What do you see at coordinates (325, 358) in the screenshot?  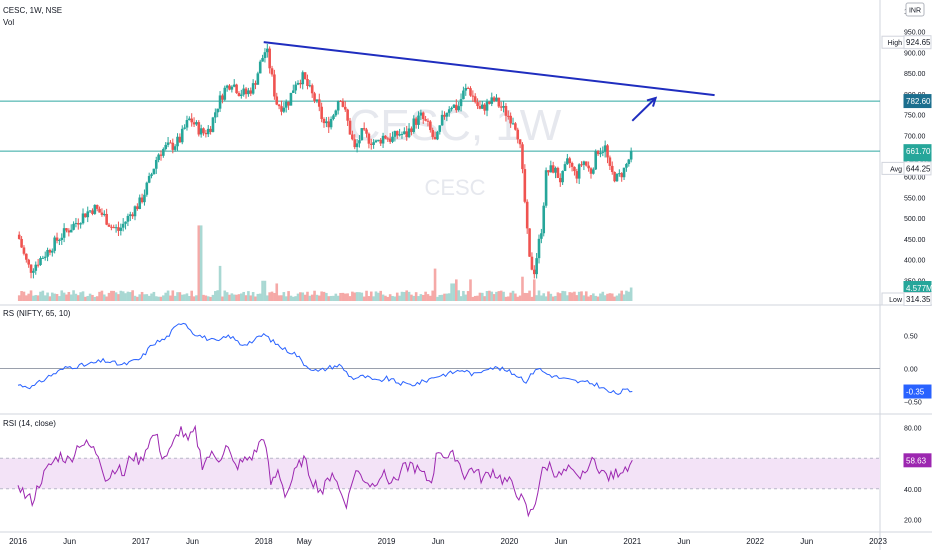 I see `rs-series` at bounding box center [325, 358].